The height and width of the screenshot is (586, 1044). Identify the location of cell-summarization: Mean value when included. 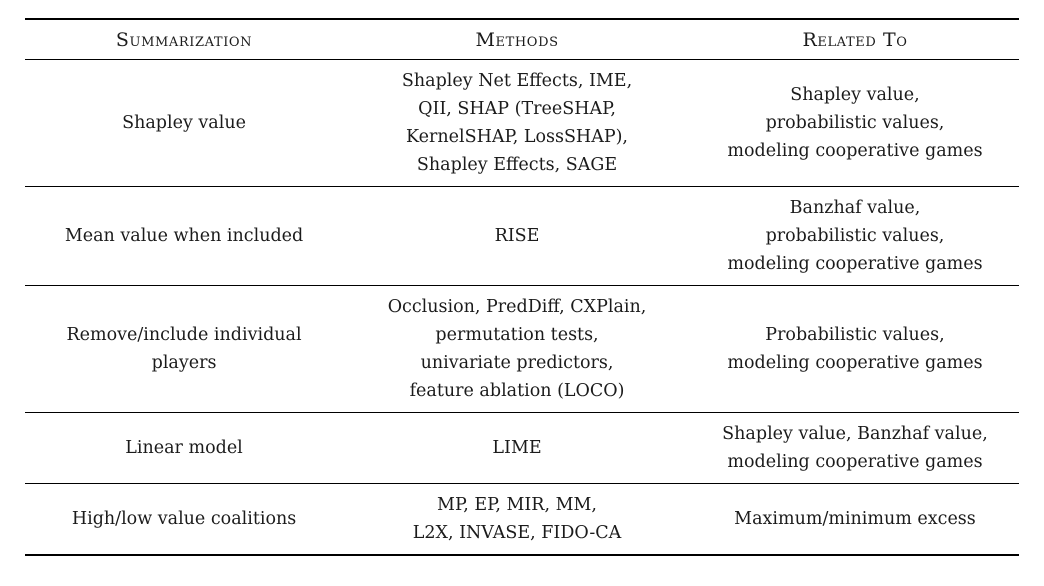
(184, 236).